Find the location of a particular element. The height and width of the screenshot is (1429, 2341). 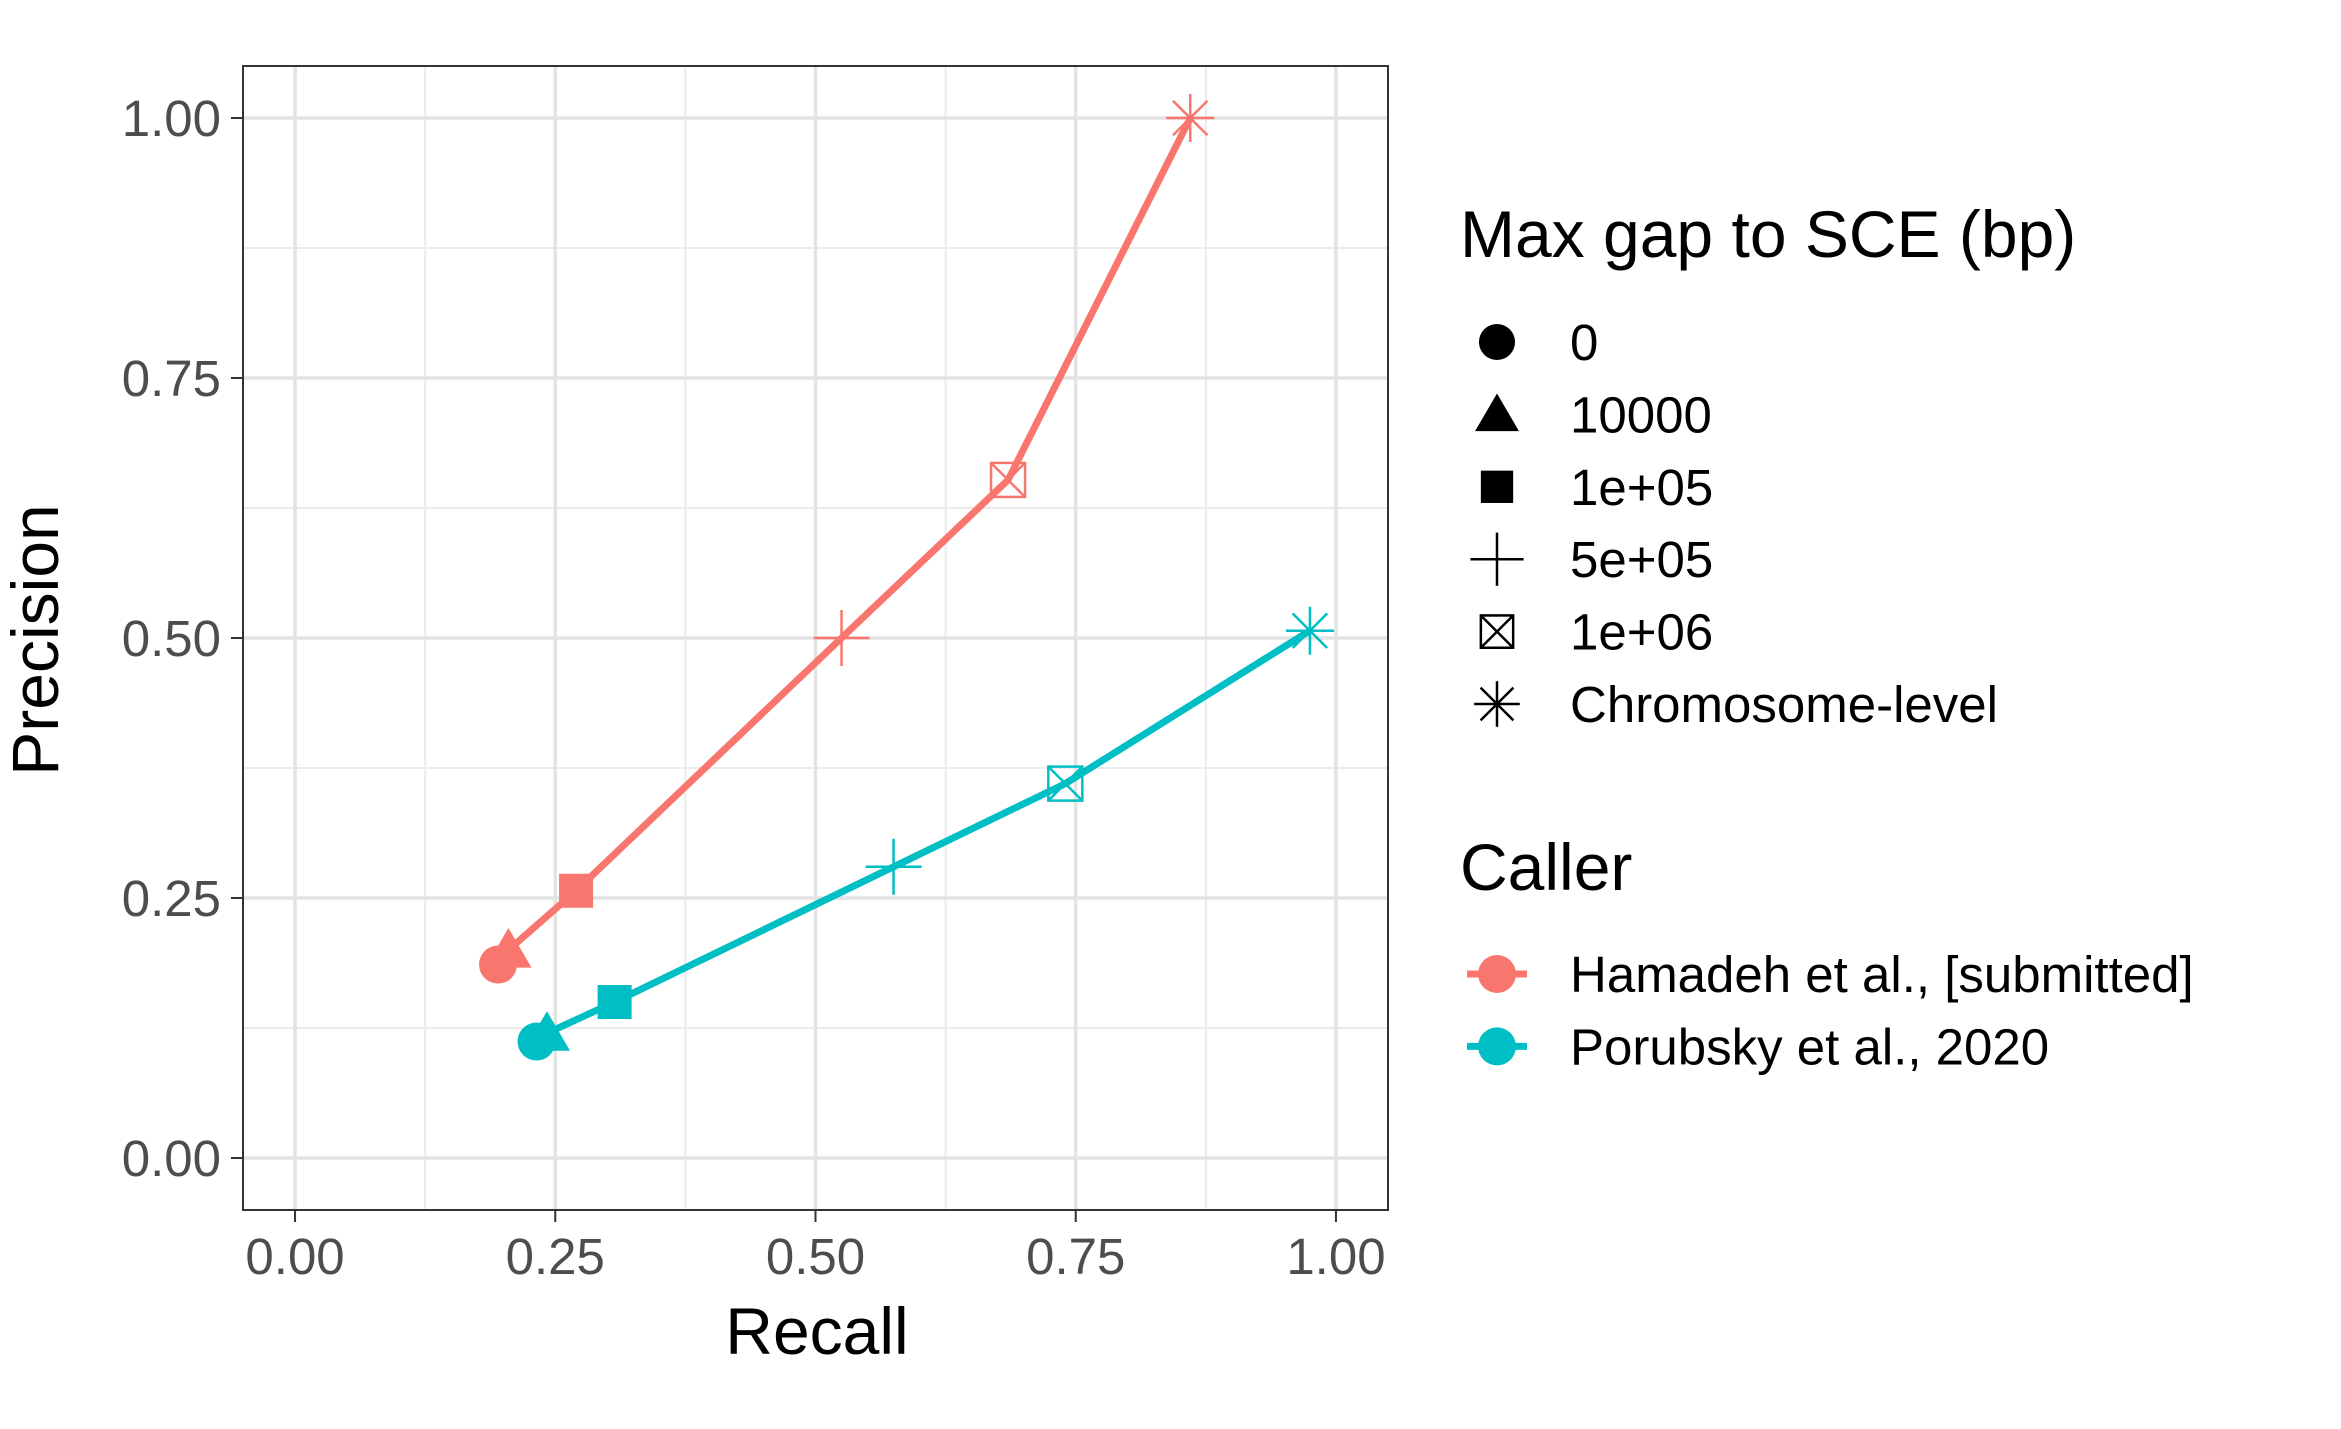

legend-key-boxed-x is located at coordinates (1497, 632).